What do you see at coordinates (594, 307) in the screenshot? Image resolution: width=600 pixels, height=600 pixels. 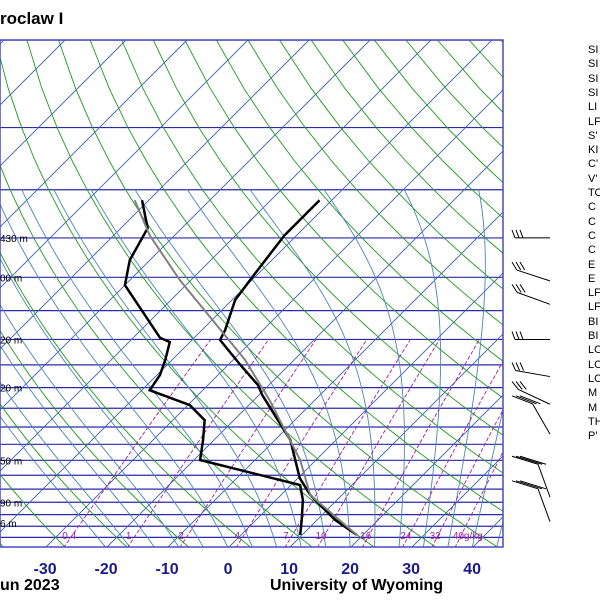 I see `index-label: LF` at bounding box center [594, 307].